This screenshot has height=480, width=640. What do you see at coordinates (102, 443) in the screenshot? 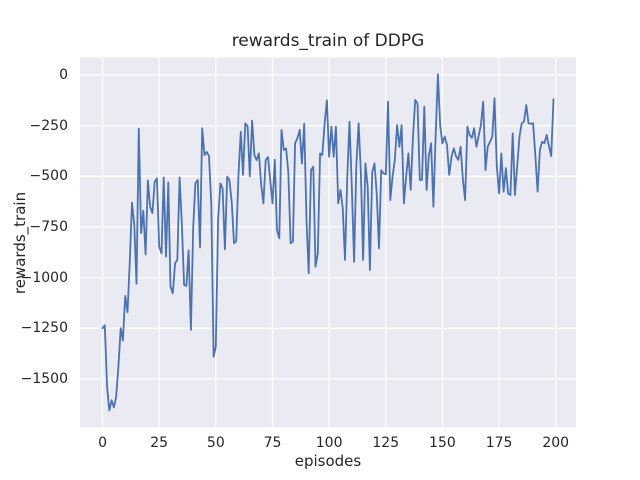
I see `x-tick-label: 0` at bounding box center [102, 443].